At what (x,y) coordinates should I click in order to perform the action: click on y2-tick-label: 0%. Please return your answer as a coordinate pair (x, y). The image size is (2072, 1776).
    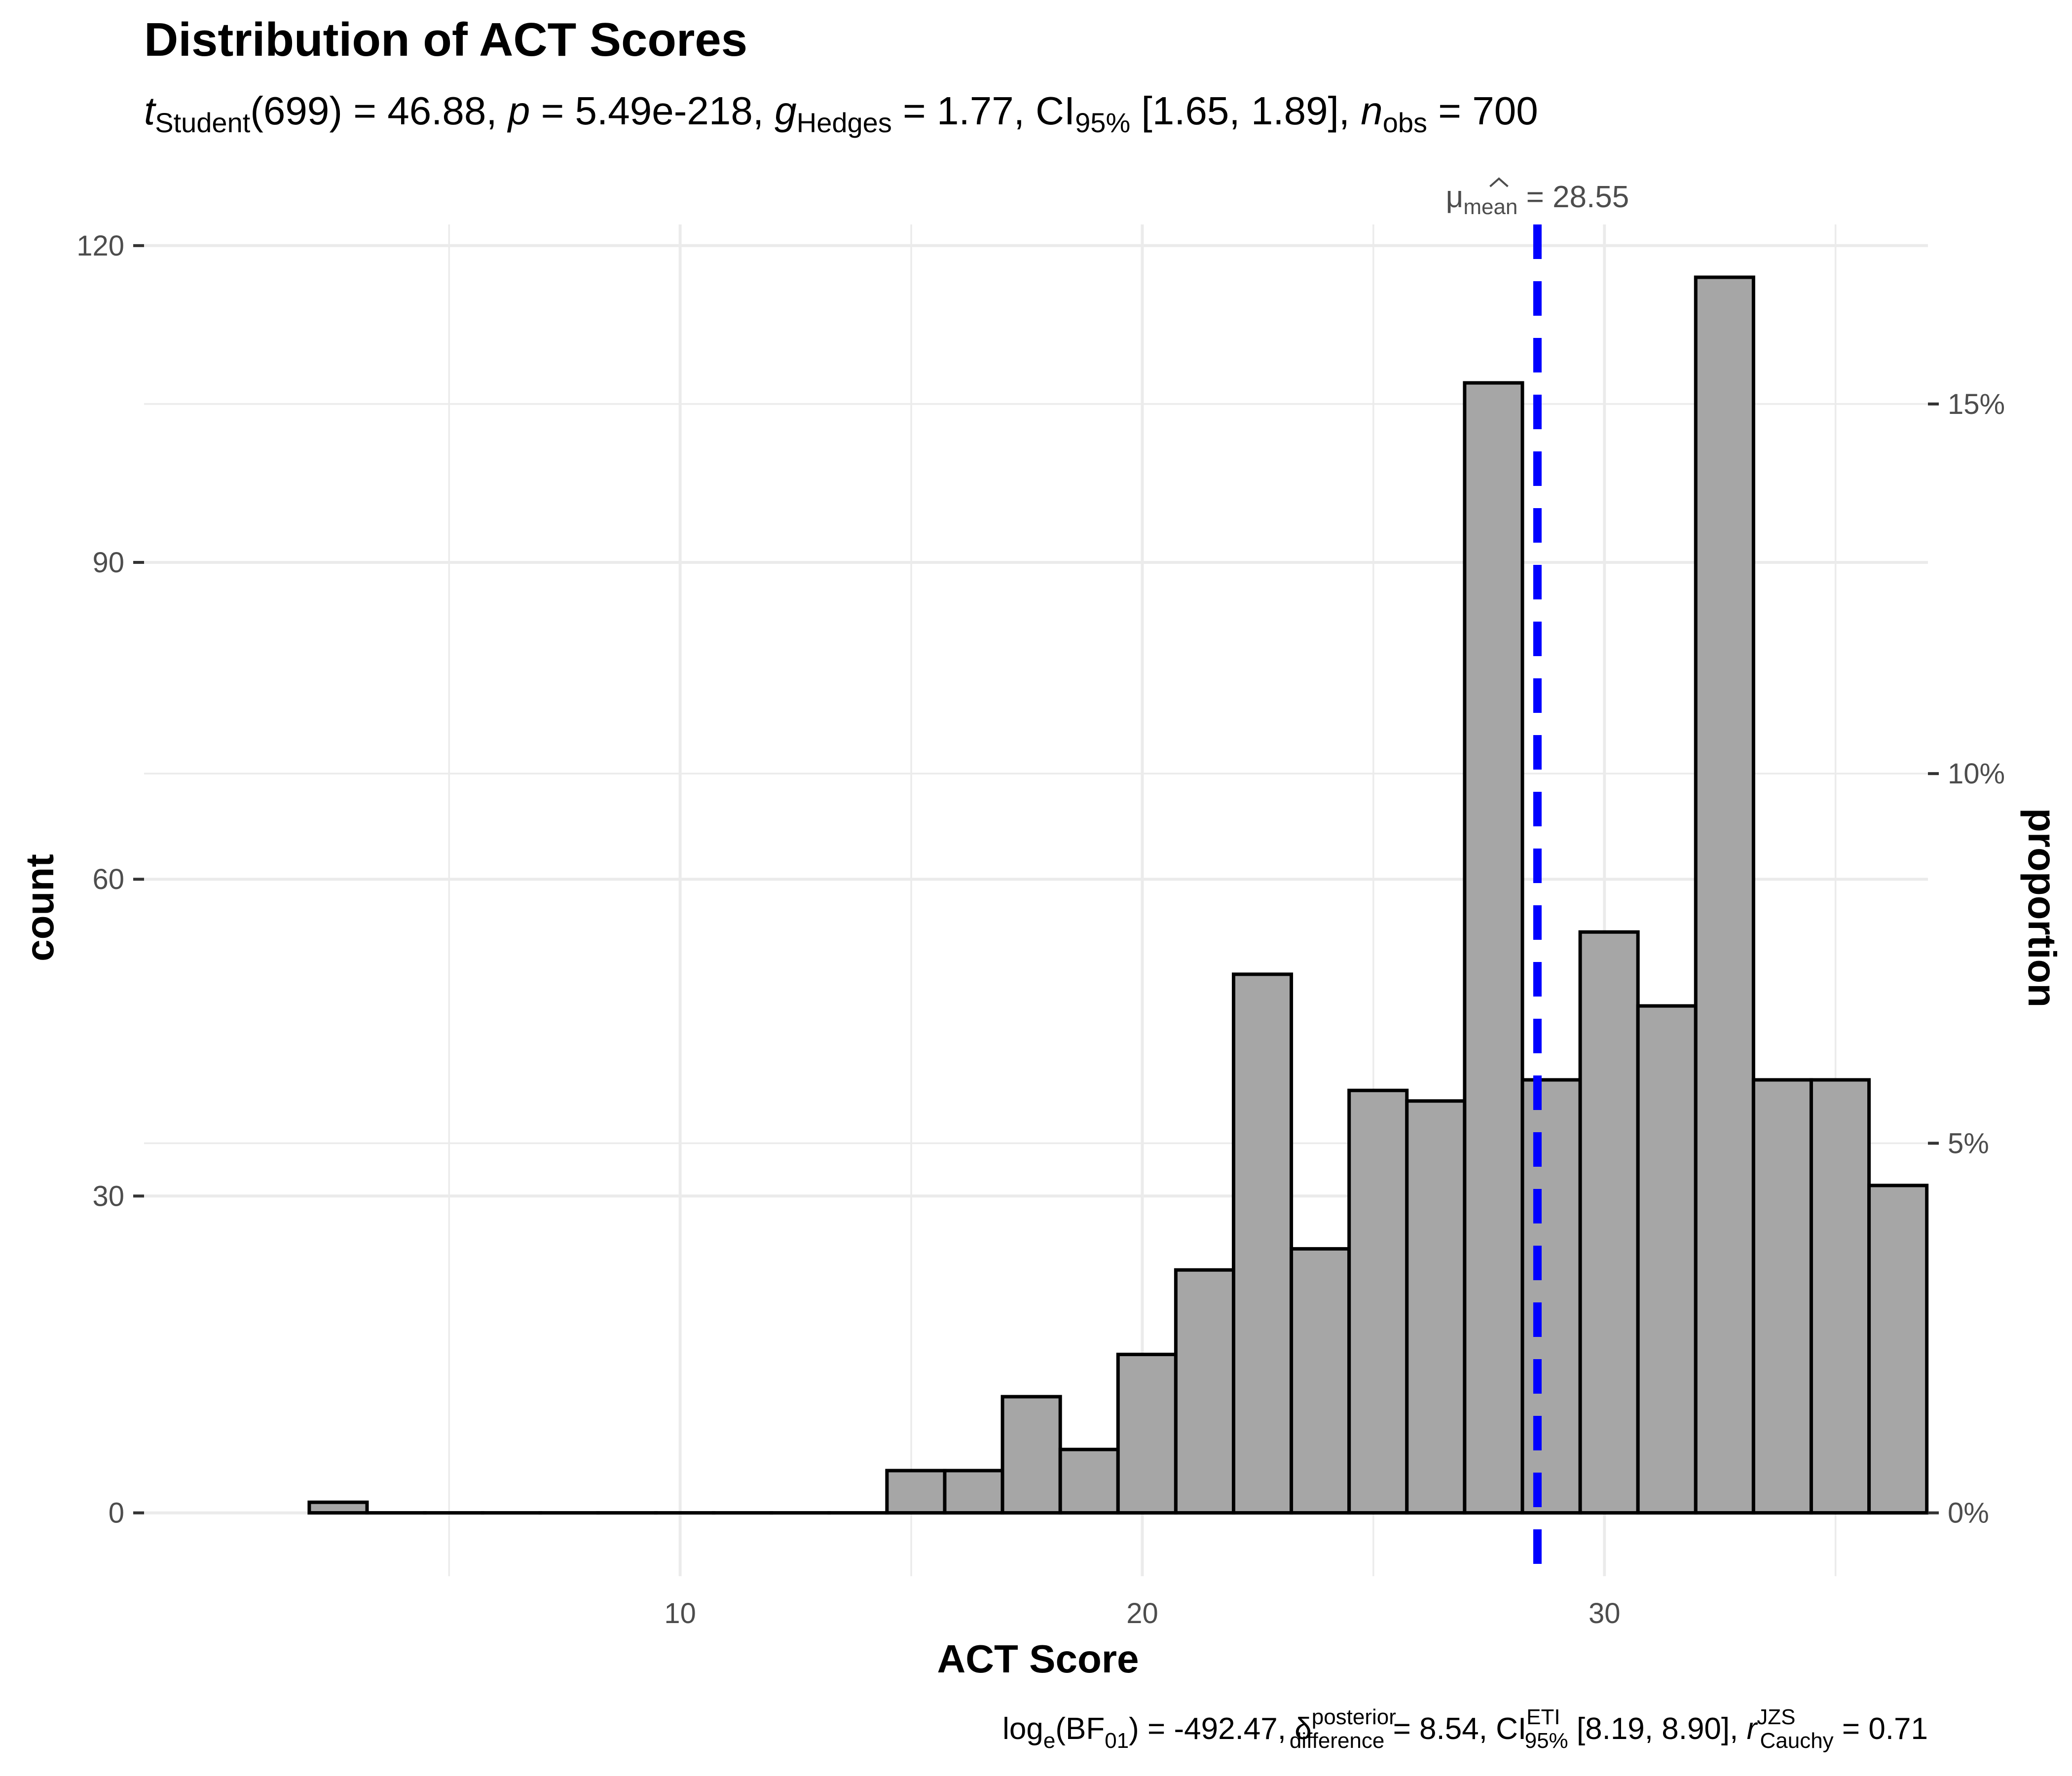
    Looking at the image, I should click on (1969, 1513).